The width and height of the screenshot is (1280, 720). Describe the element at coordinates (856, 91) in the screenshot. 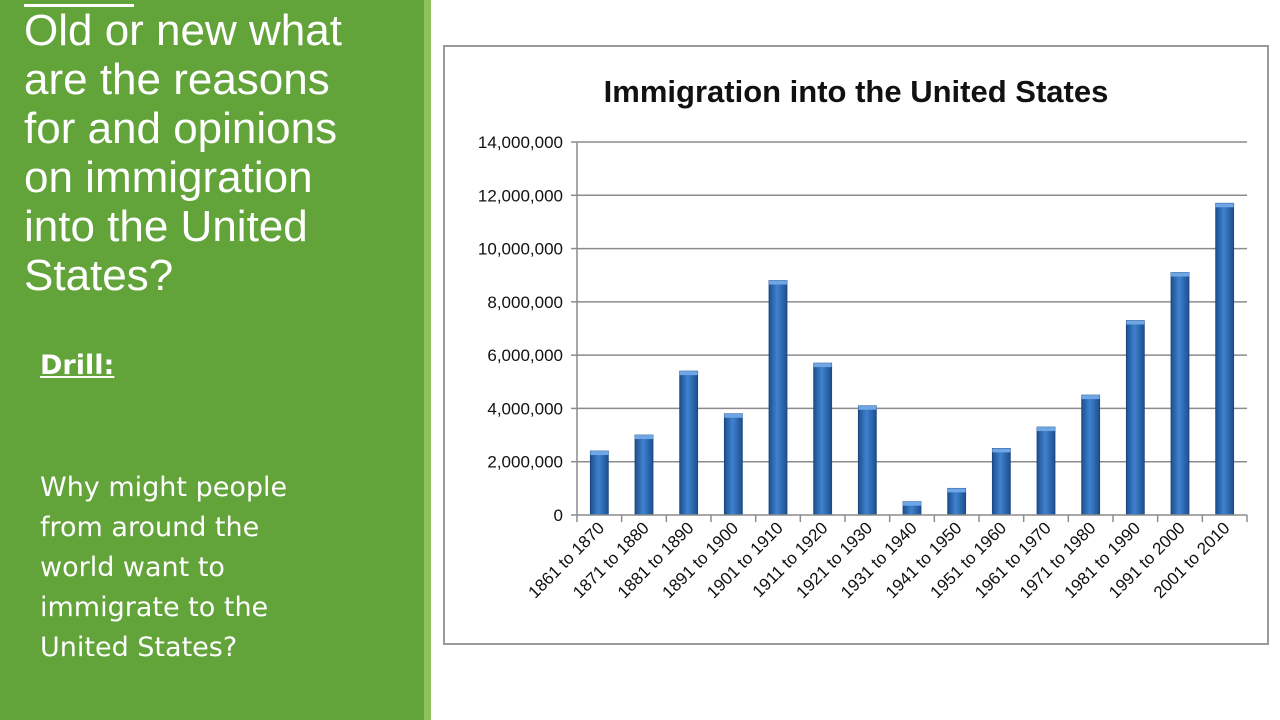

I see `chart-title: Immigration into the United States` at that location.